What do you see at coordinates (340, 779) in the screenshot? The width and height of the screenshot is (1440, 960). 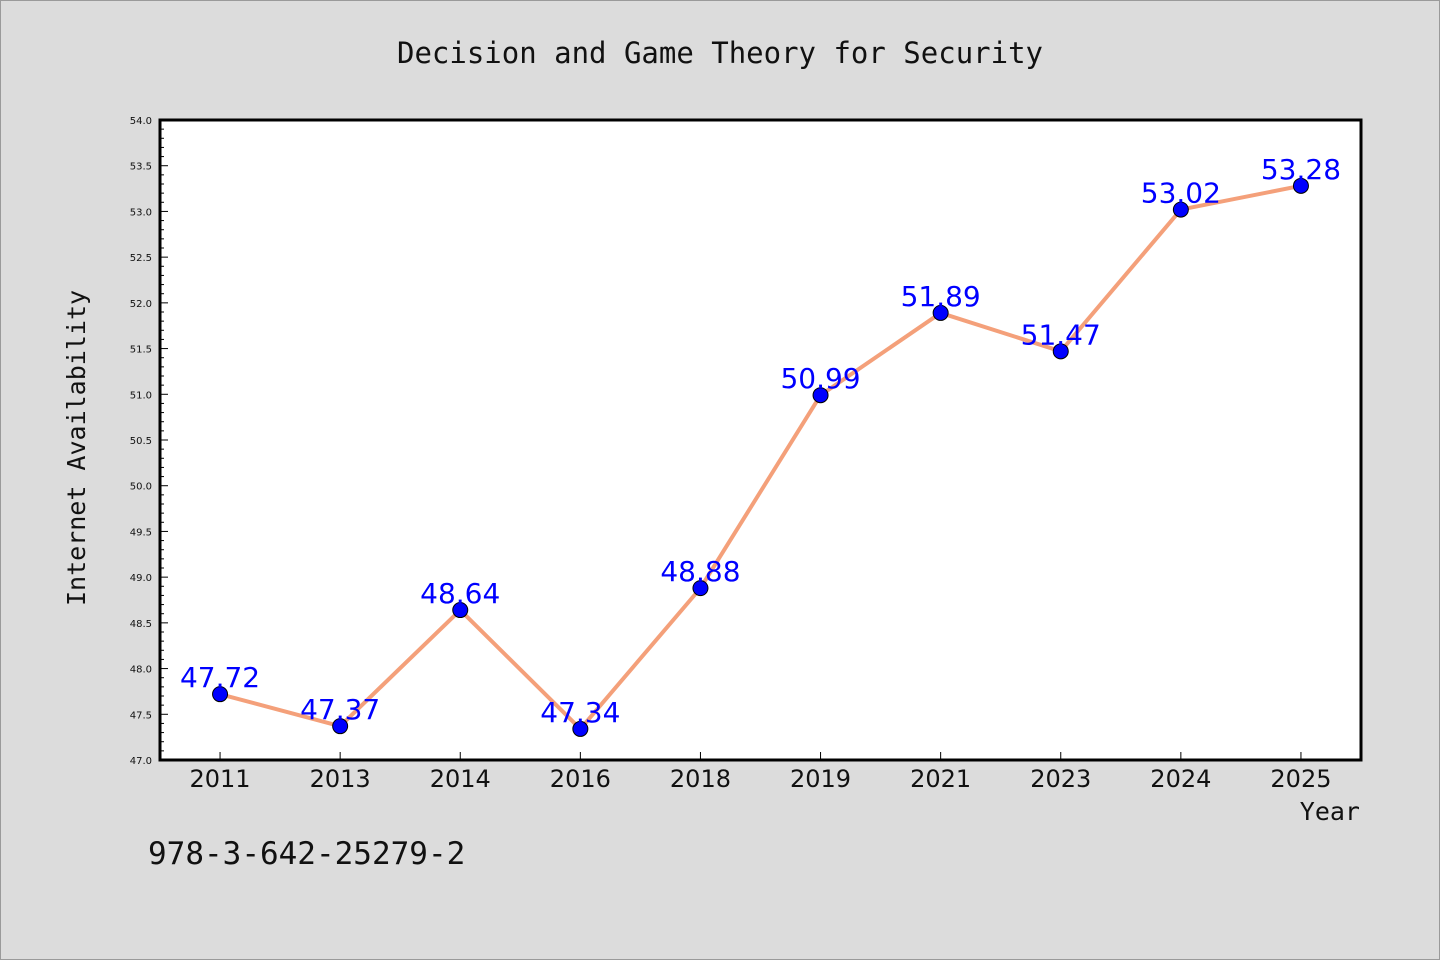 I see `x-tick-label: 2013` at bounding box center [340, 779].